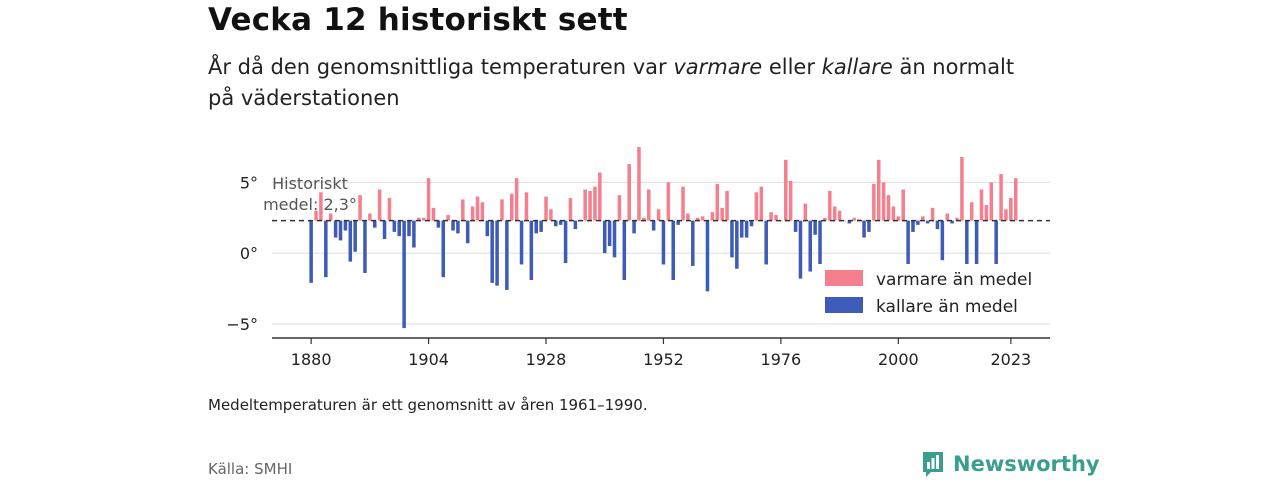 The image size is (1280, 480). What do you see at coordinates (531, 250) in the screenshot?
I see `bar-1925` at bounding box center [531, 250].